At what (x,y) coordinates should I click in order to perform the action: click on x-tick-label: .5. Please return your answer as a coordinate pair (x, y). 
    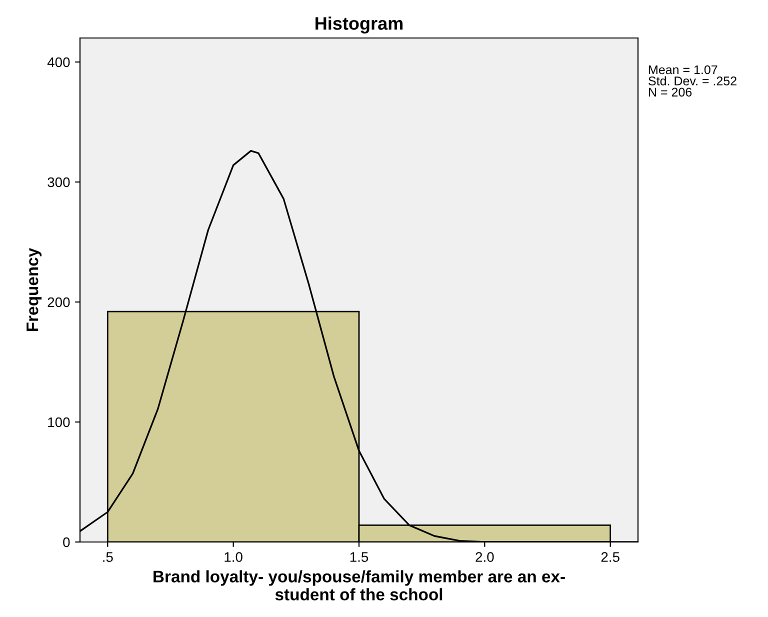
    Looking at the image, I should click on (108, 557).